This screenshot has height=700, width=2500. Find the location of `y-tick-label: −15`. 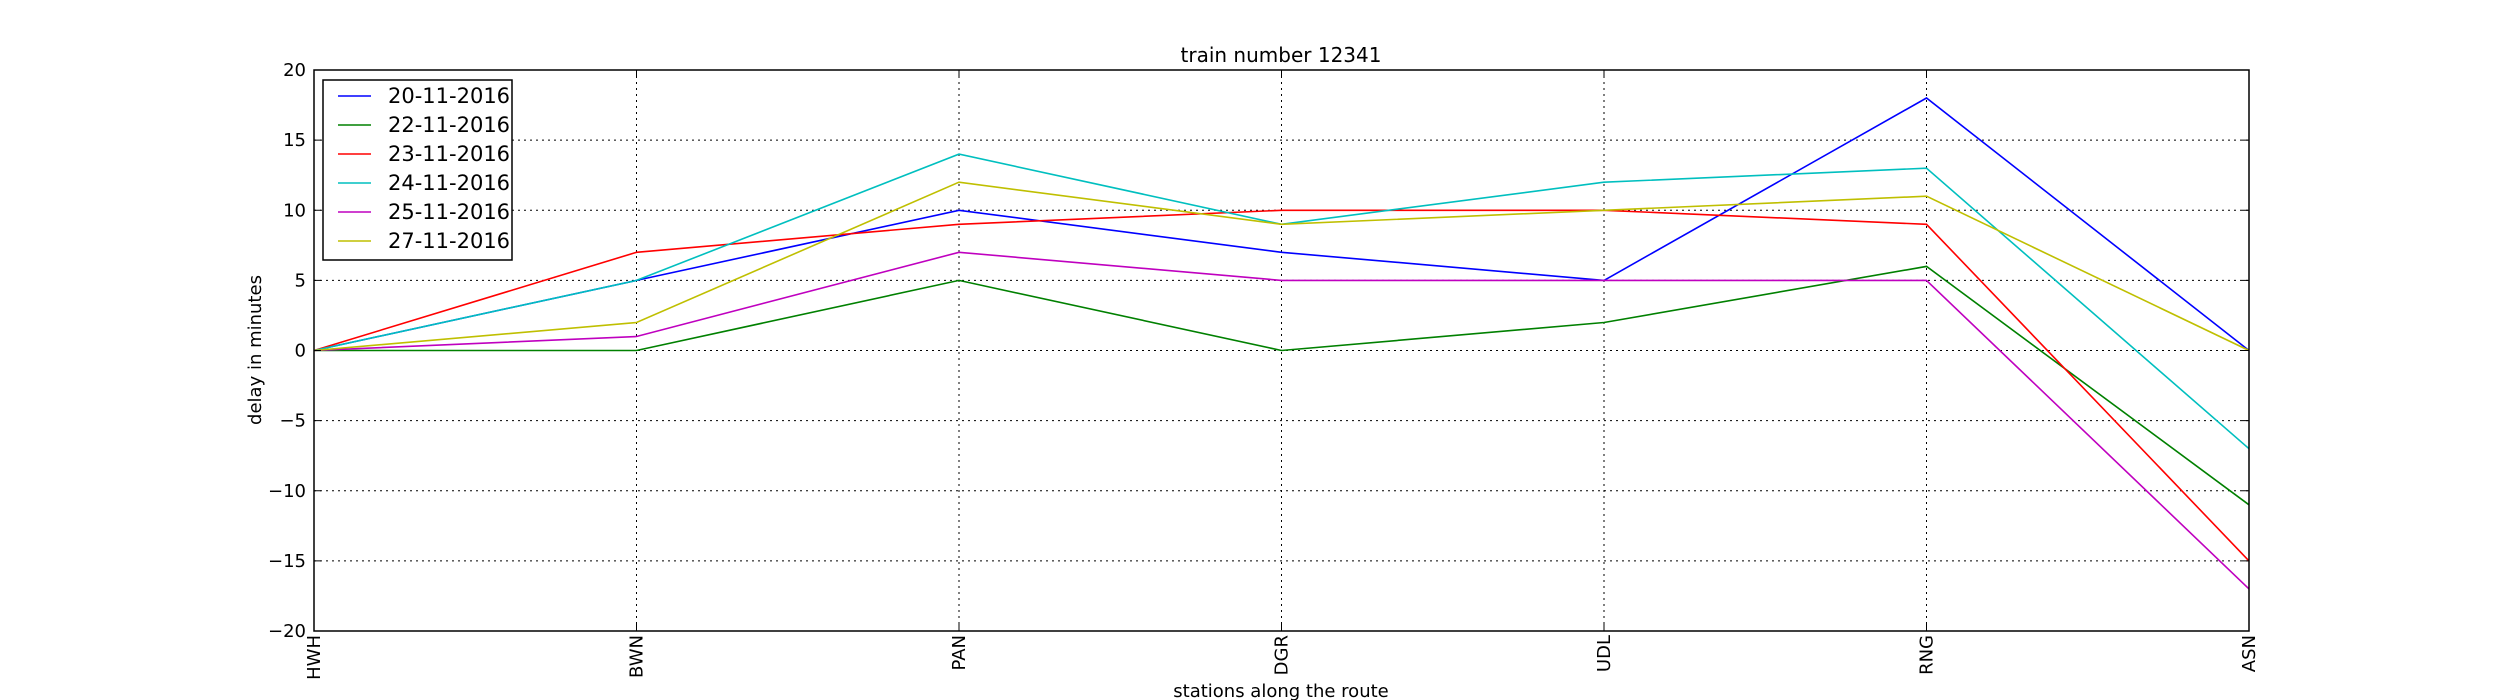

y-tick-label: −15 is located at coordinates (287, 561).